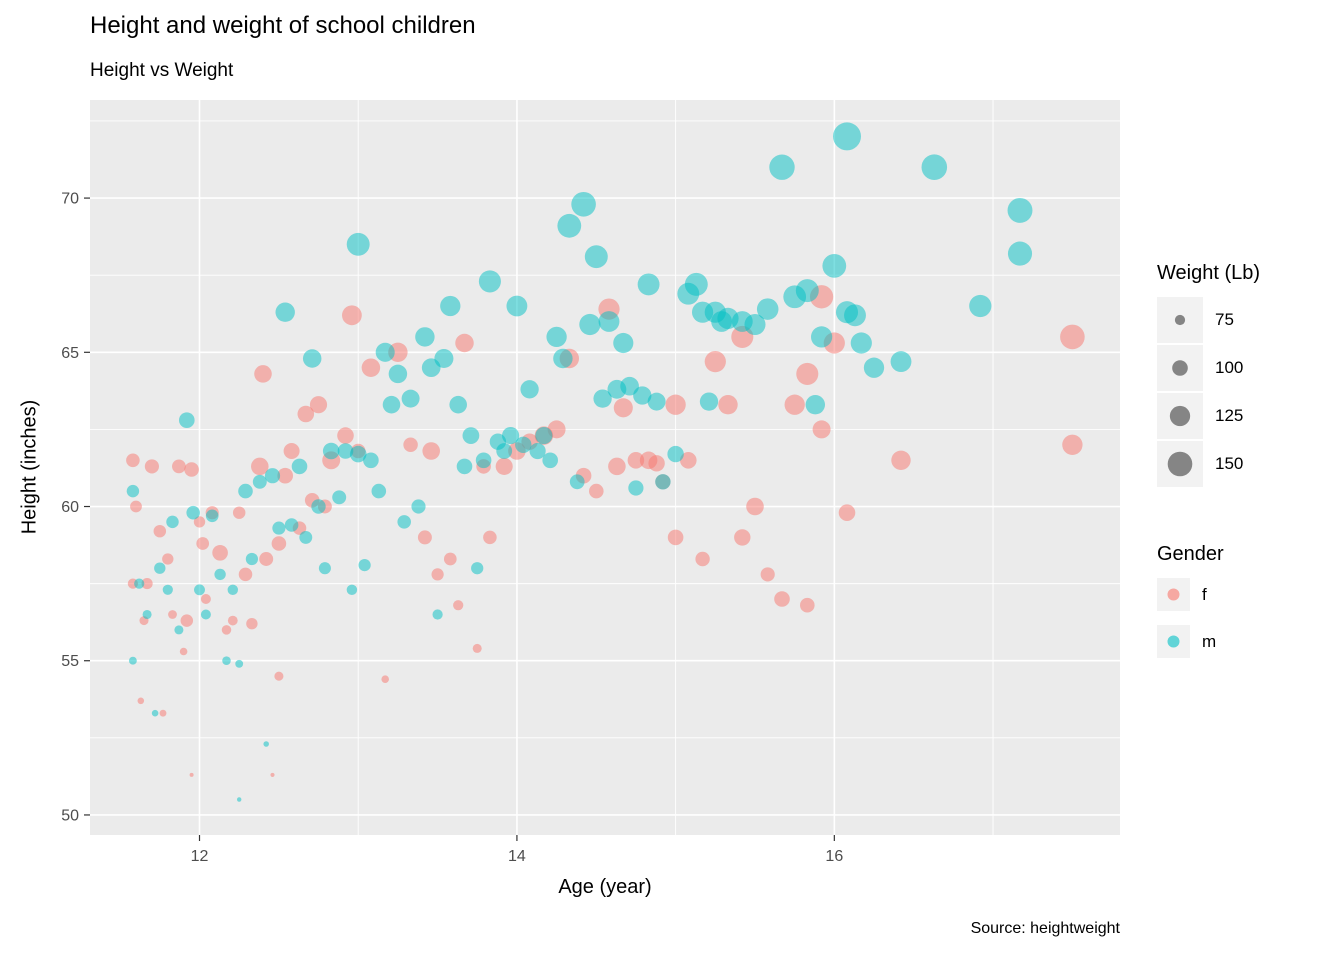  What do you see at coordinates (1229, 463) in the screenshot?
I see `size-legend-label: 150` at bounding box center [1229, 463].